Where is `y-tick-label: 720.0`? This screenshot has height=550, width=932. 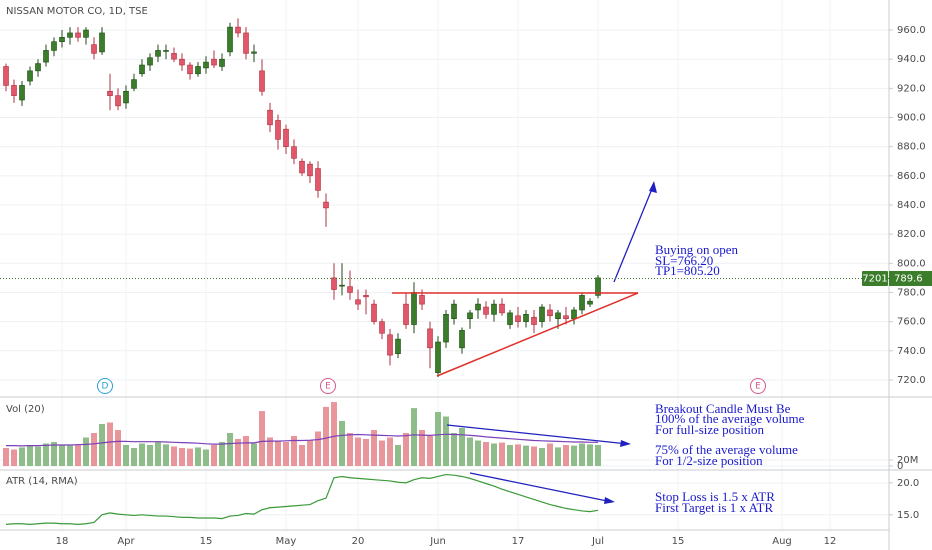 y-tick-label: 720.0 is located at coordinates (911, 380).